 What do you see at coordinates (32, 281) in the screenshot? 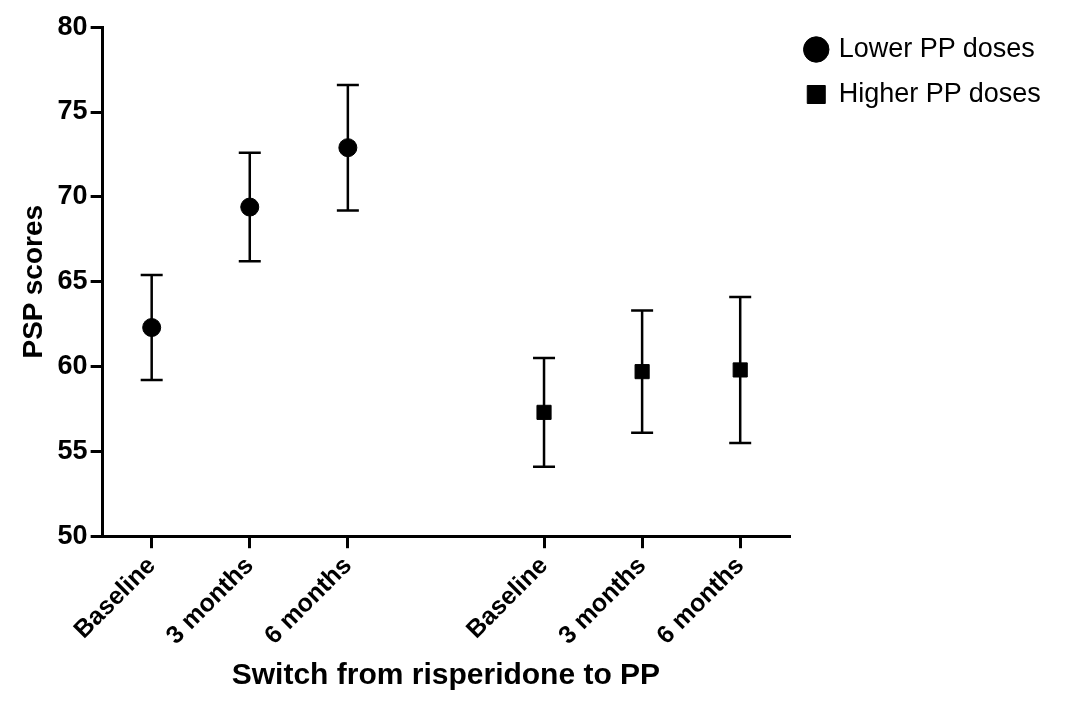
I see `y-axis-title: PSP scores` at bounding box center [32, 281].